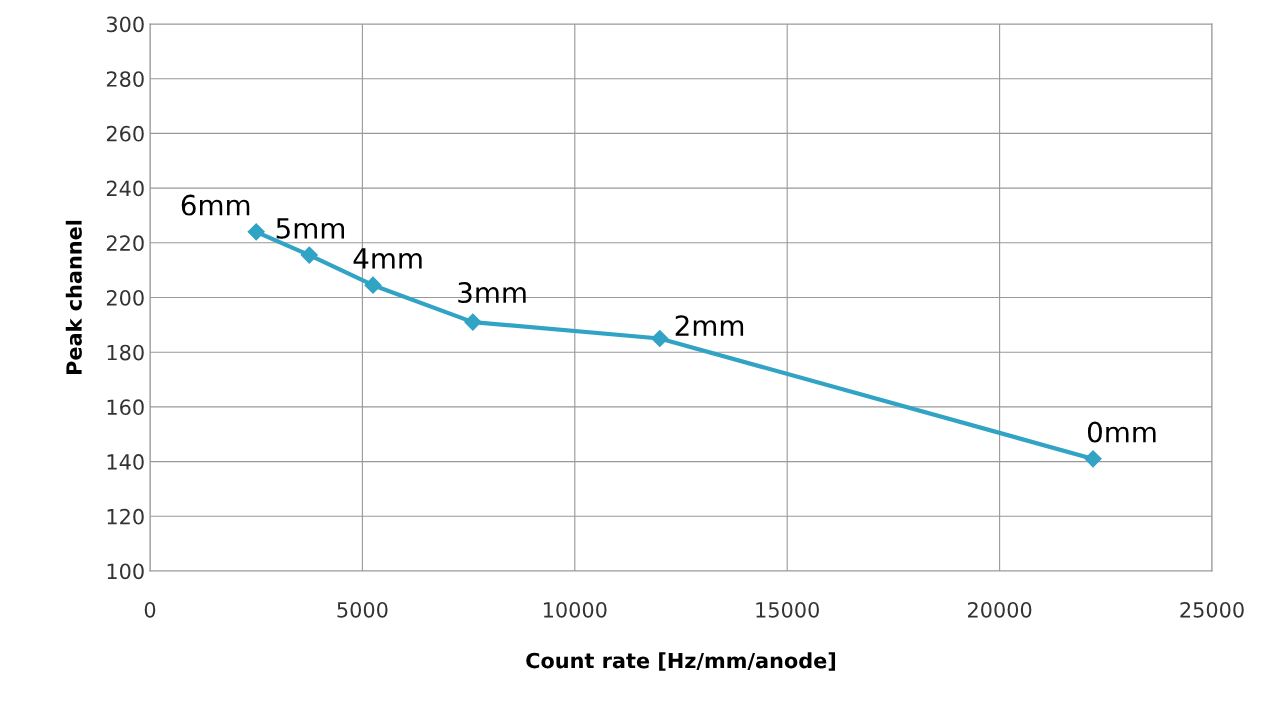 The image size is (1266, 701). What do you see at coordinates (1212, 609) in the screenshot?
I see `x-tick-label: 25000` at bounding box center [1212, 609].